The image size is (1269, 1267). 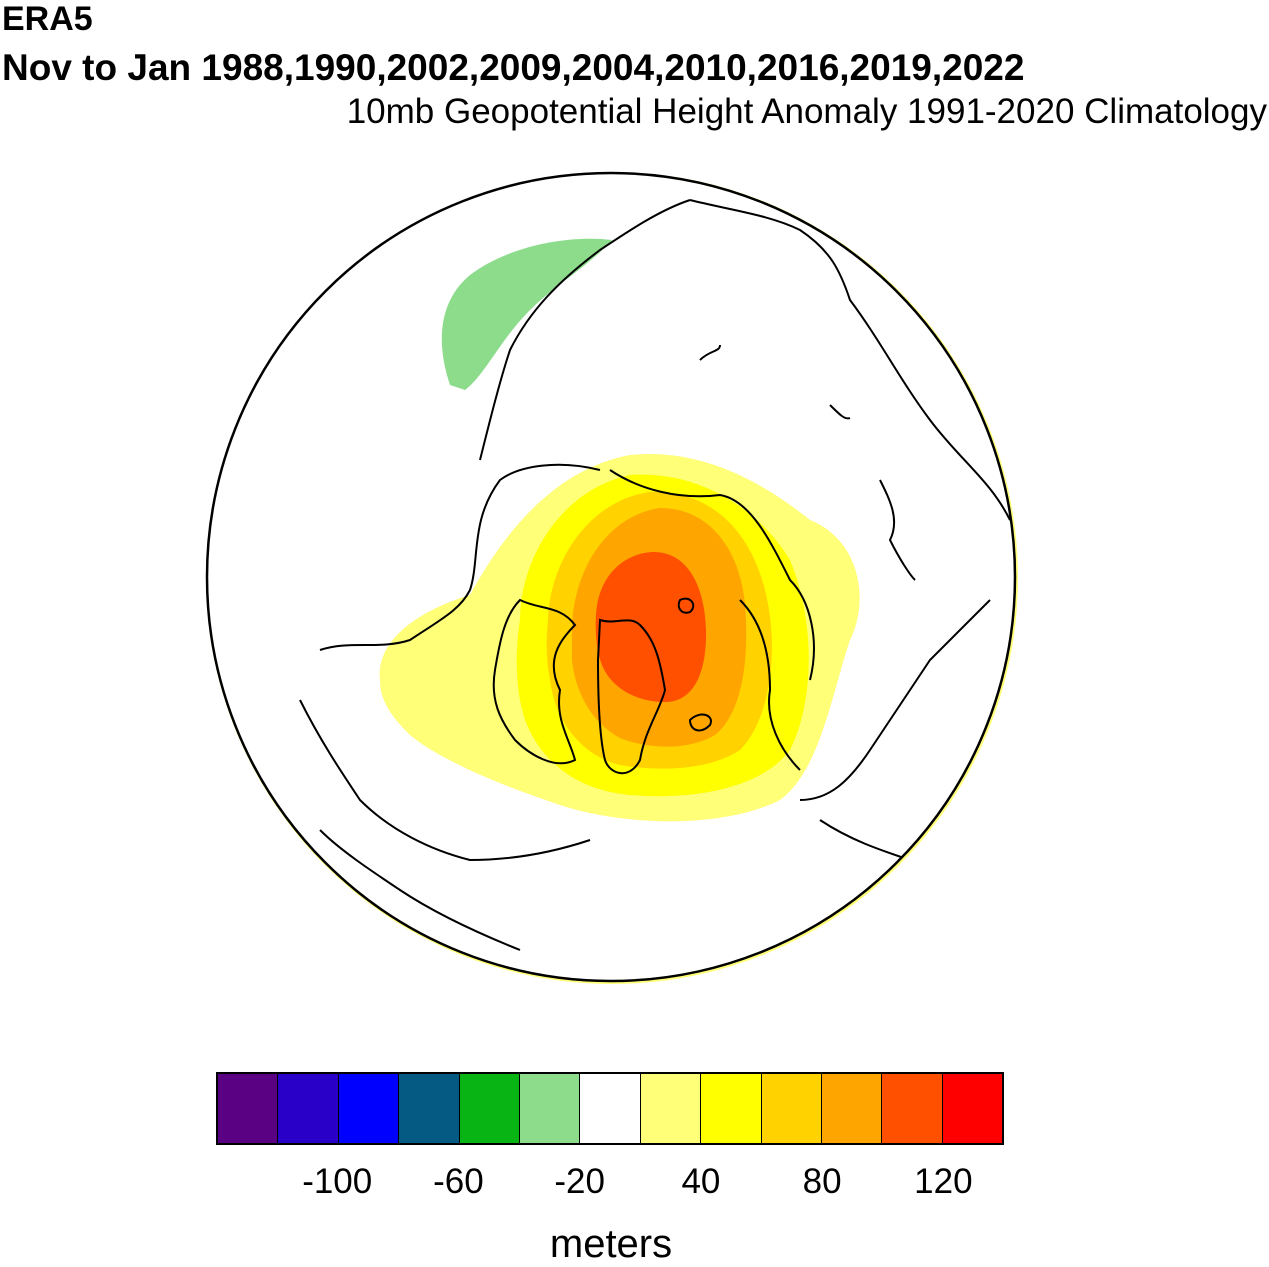 What do you see at coordinates (943, 1181) in the screenshot?
I see `colorbar-tick-label: 120` at bounding box center [943, 1181].